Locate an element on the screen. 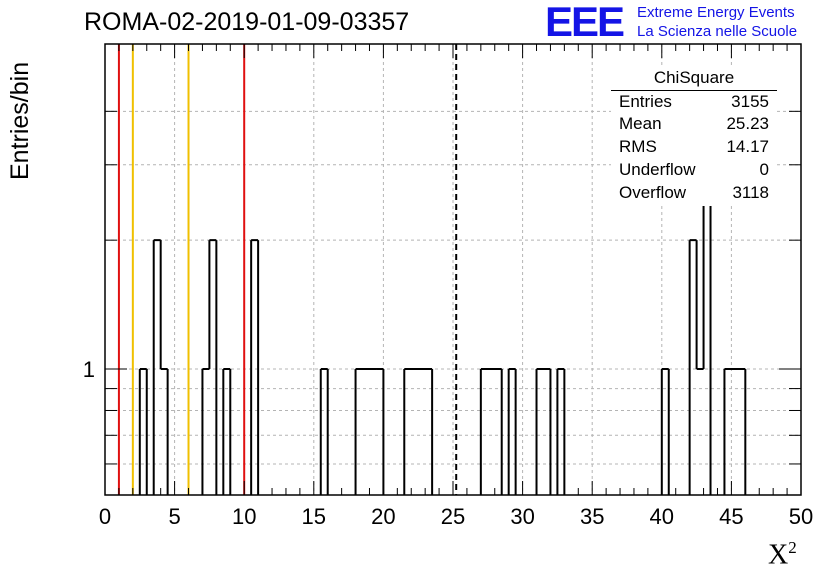 The image size is (836, 572). stat-row-overflow: Overflow 3118 is located at coordinates (694, 194).